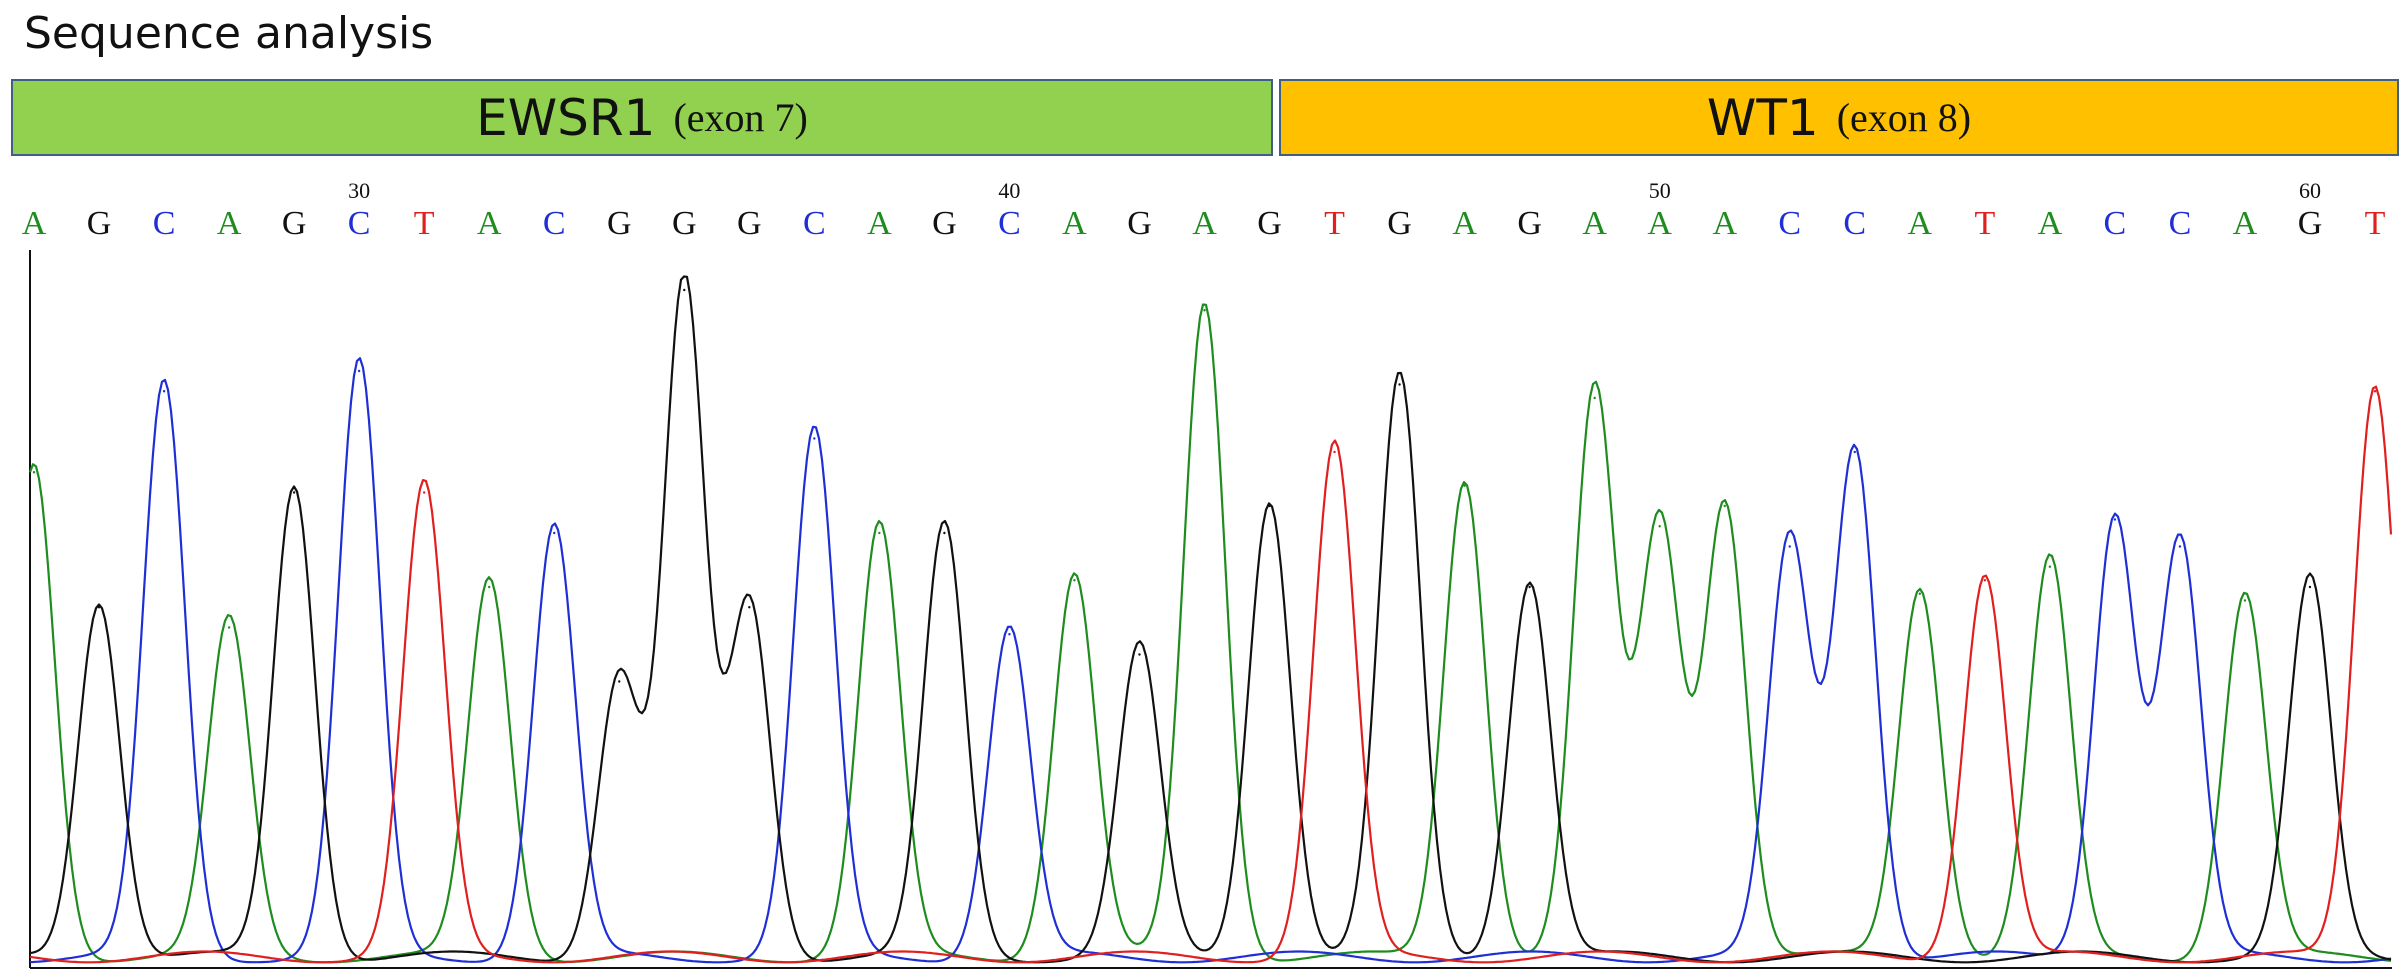 This screenshot has height=975, width=2400. Describe the element at coordinates (566, 117) in the screenshot. I see `gene-name-ewsr1: EWSR1` at that location.